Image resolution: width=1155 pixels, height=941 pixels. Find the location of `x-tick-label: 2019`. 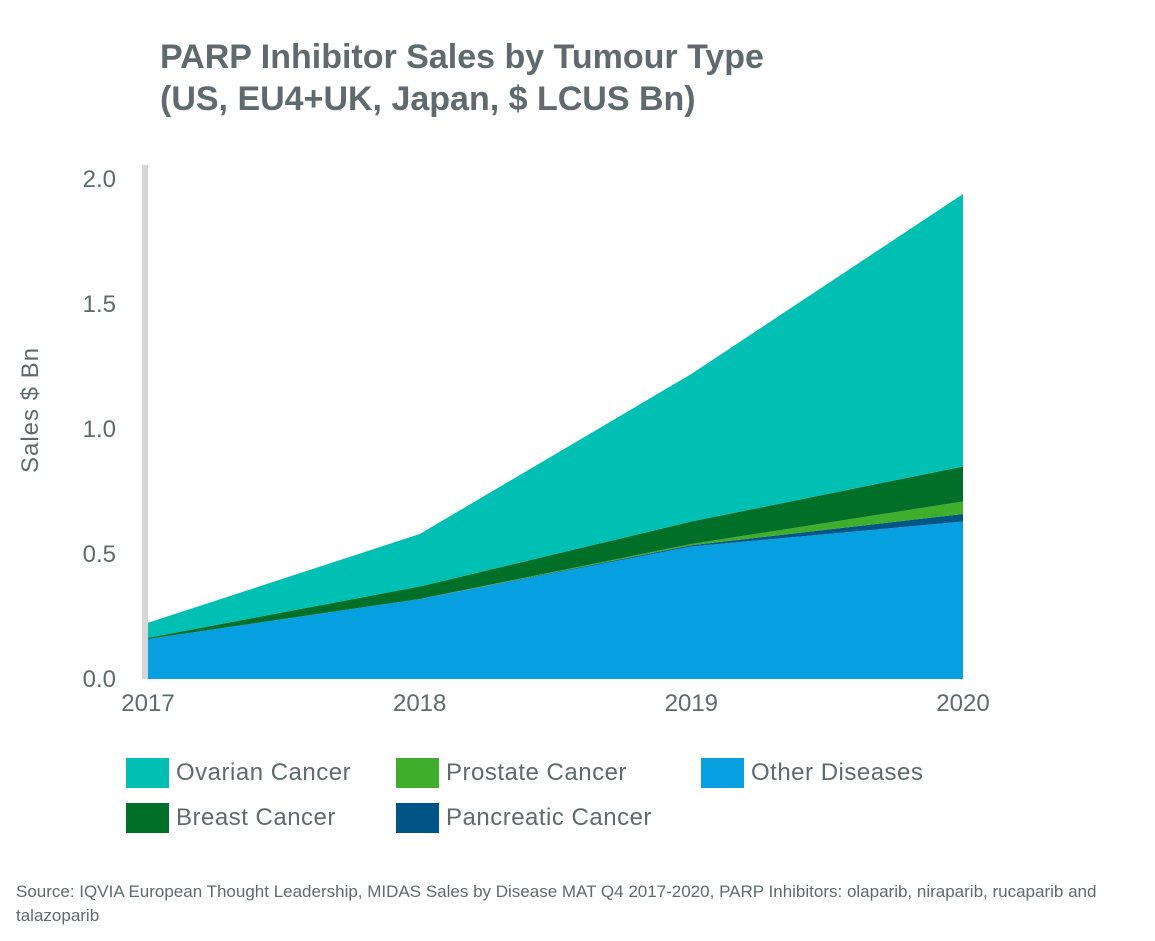

x-tick-label: 2019 is located at coordinates (691, 703).